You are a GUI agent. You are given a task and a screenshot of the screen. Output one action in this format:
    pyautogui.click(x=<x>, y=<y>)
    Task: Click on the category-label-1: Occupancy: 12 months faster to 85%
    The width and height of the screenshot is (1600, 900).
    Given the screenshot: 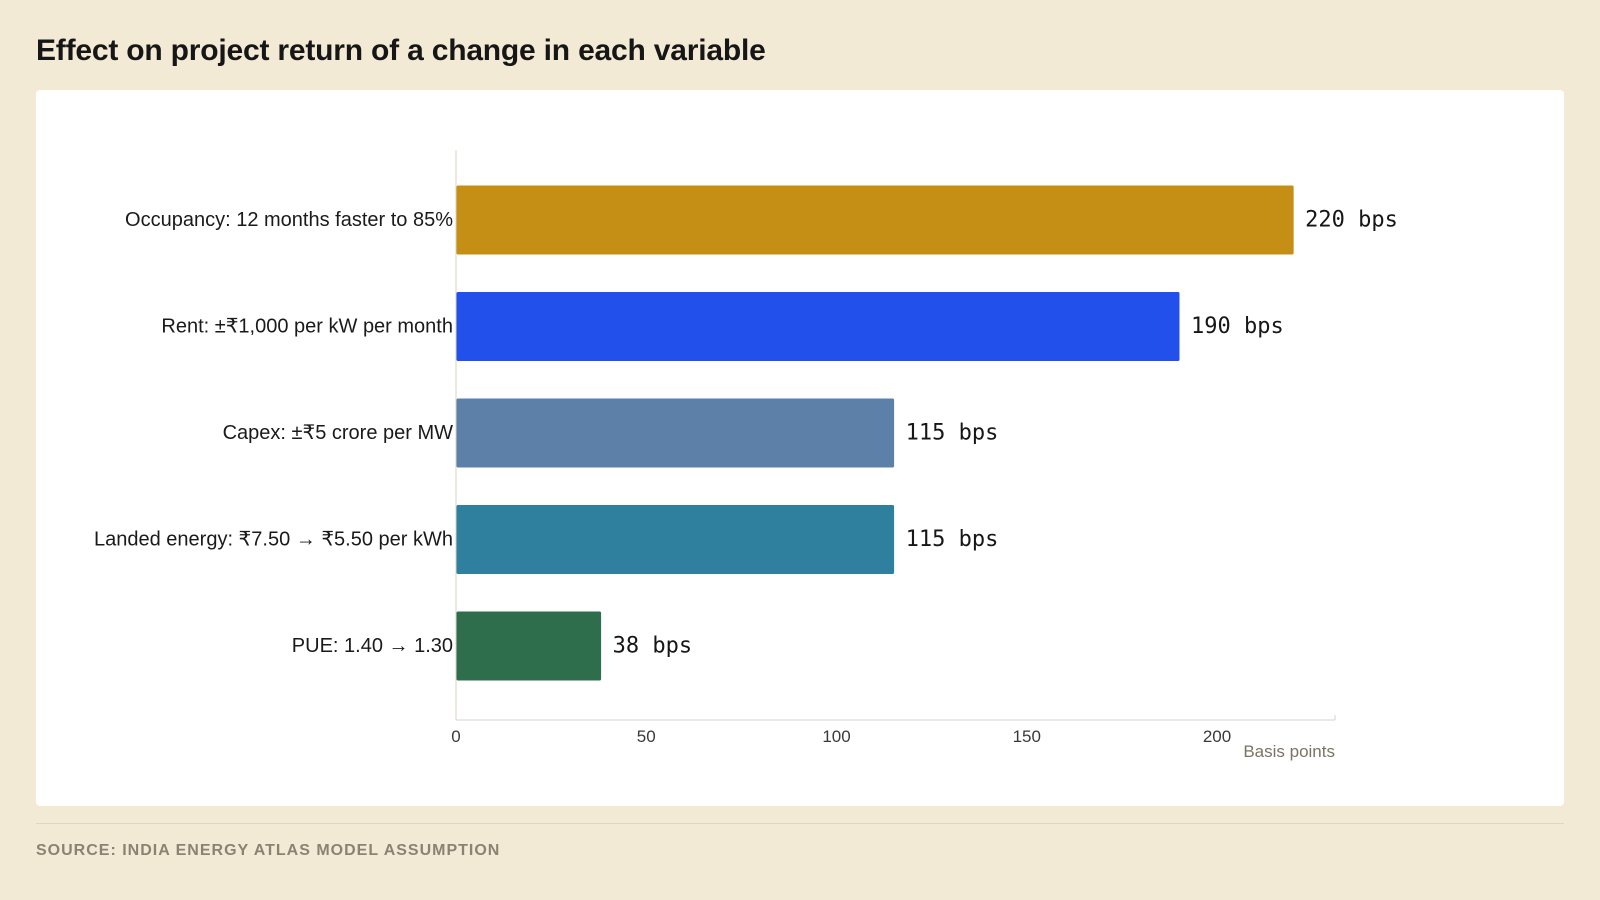 What is the action you would take?
    pyautogui.click(x=289, y=220)
    